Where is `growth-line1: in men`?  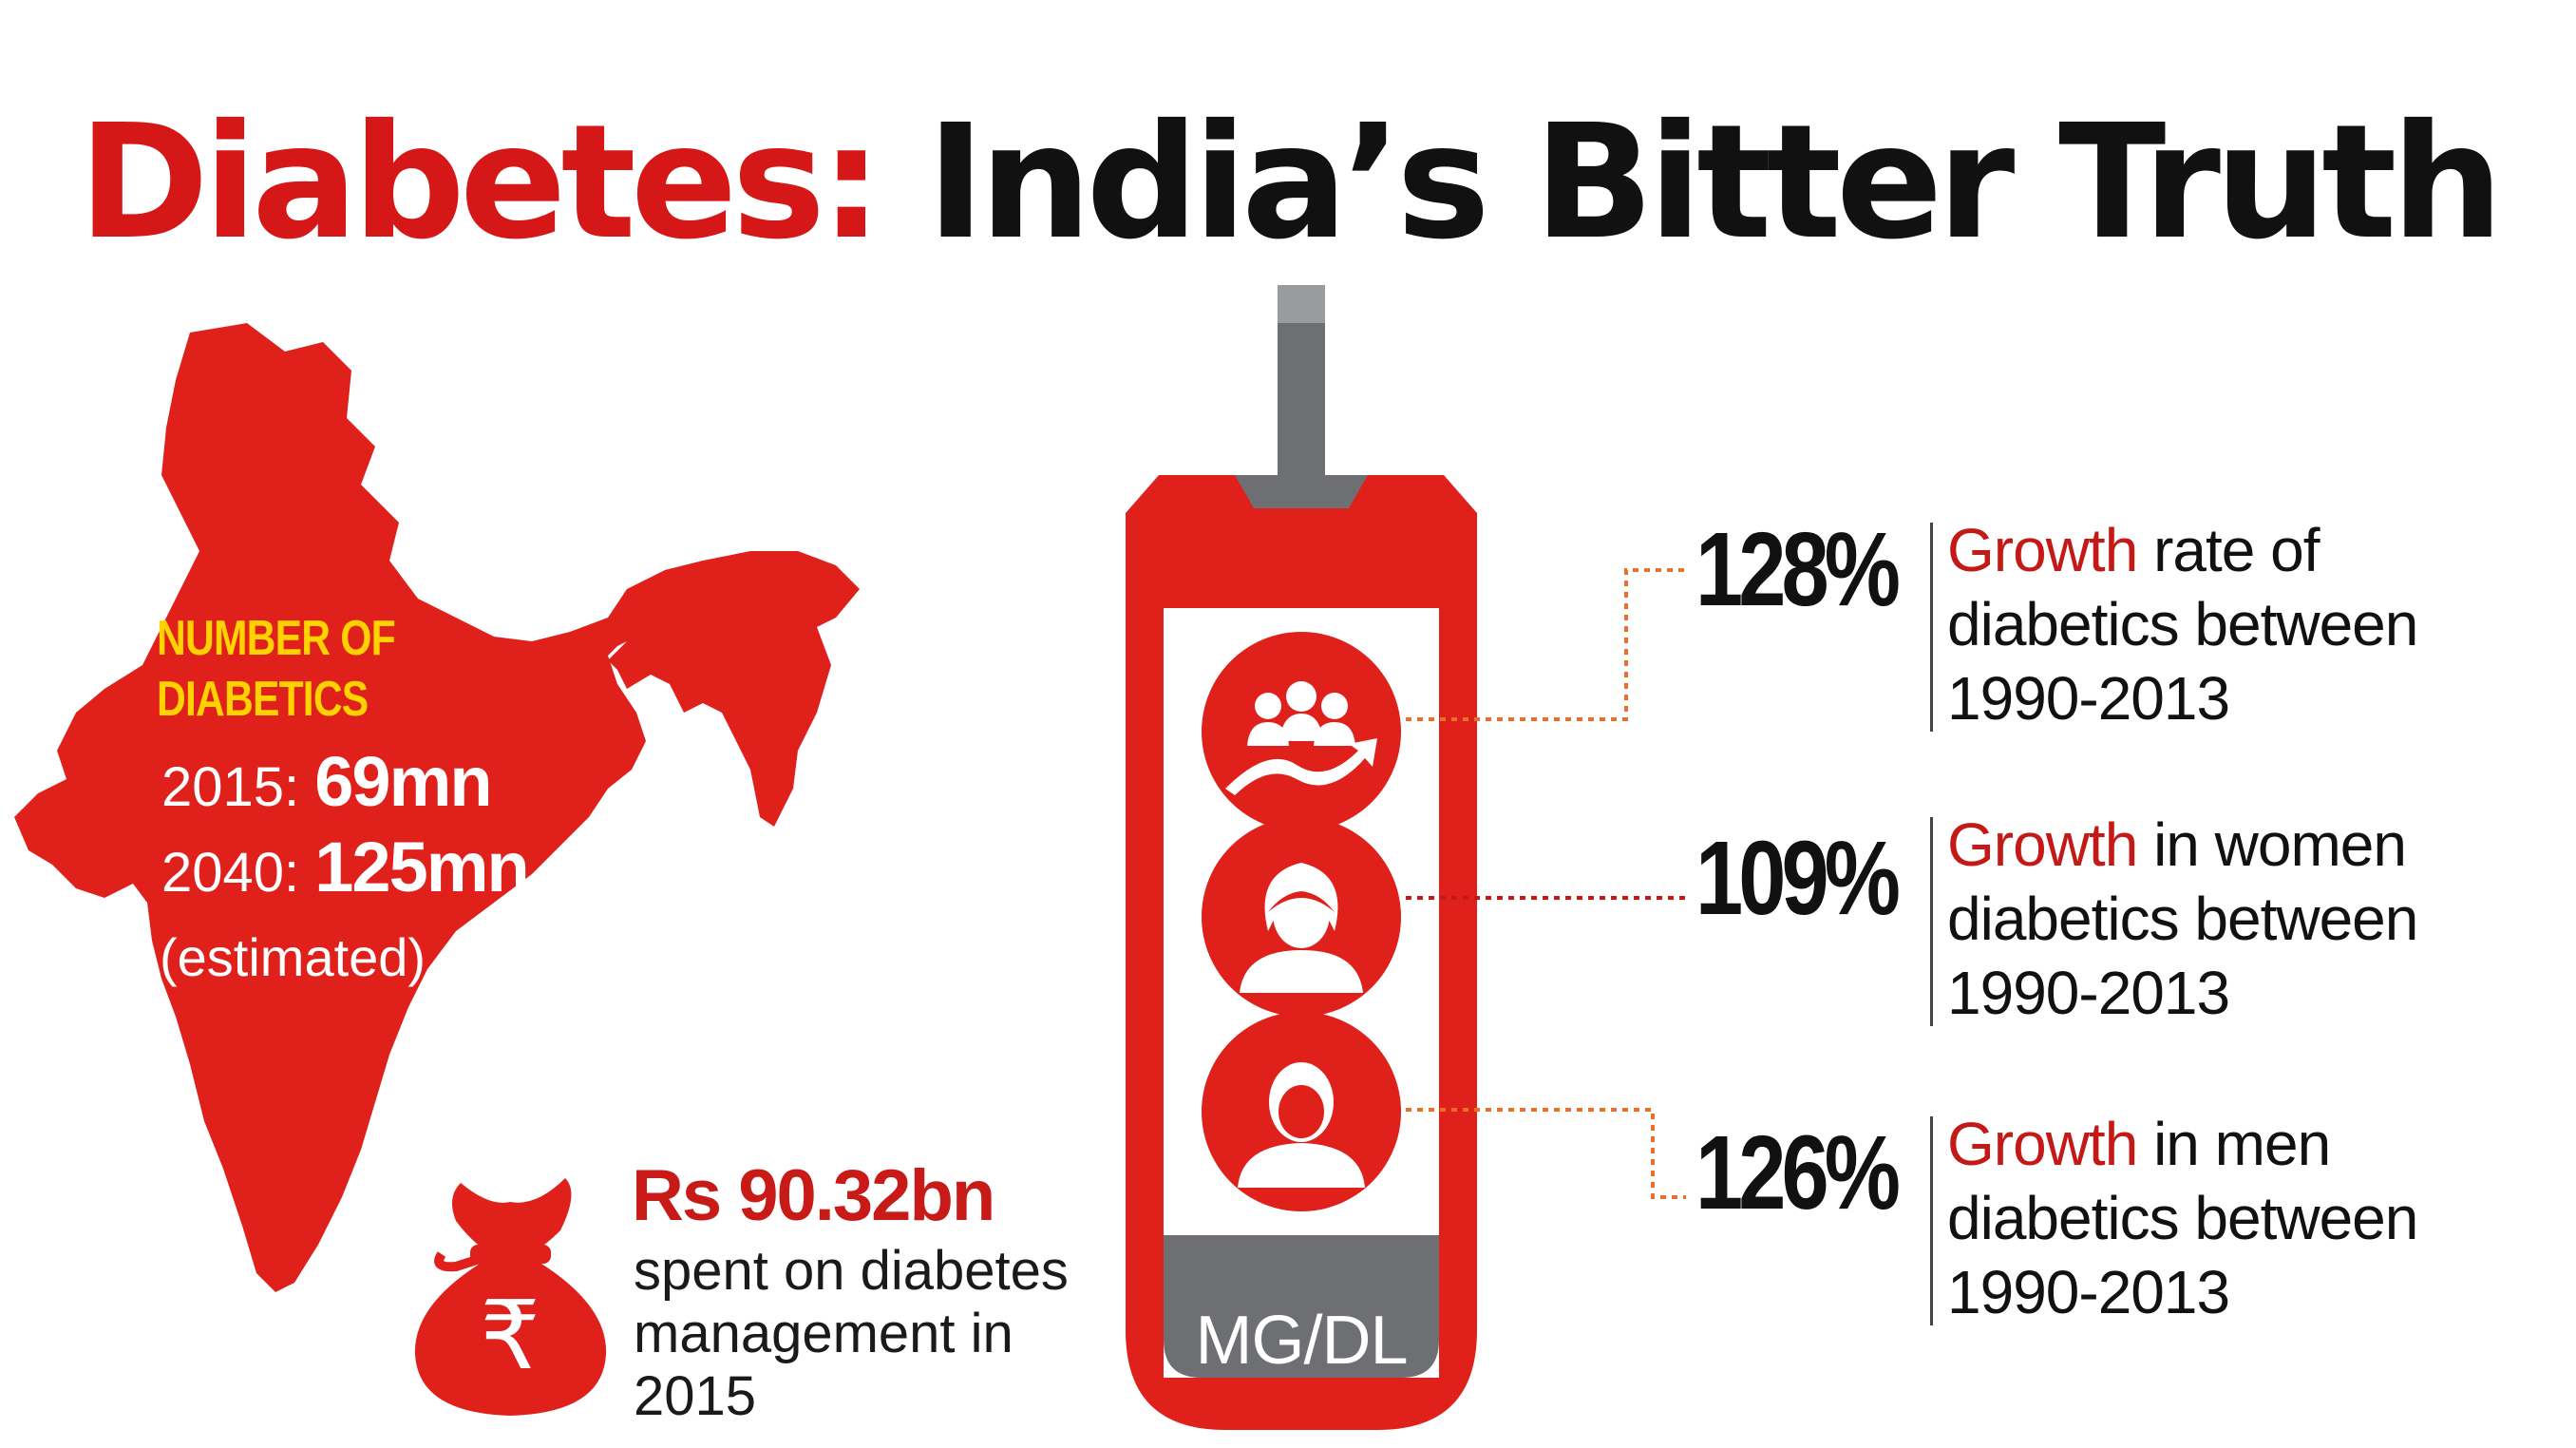
growth-line1: in men is located at coordinates (2234, 1144).